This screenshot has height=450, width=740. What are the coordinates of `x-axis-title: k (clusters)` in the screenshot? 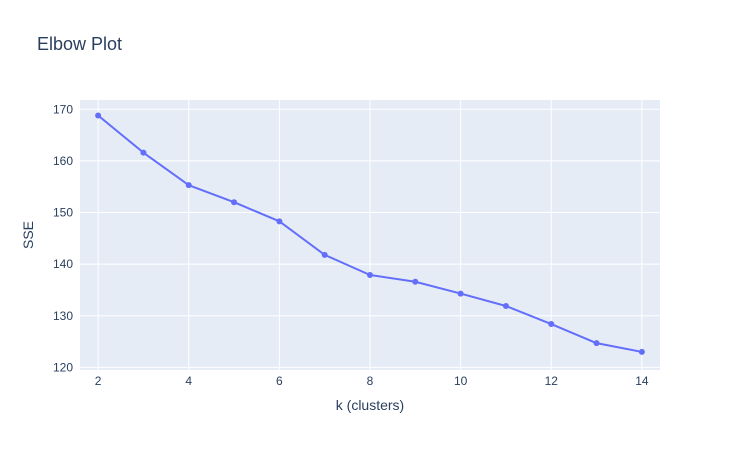 It's located at (370, 405).